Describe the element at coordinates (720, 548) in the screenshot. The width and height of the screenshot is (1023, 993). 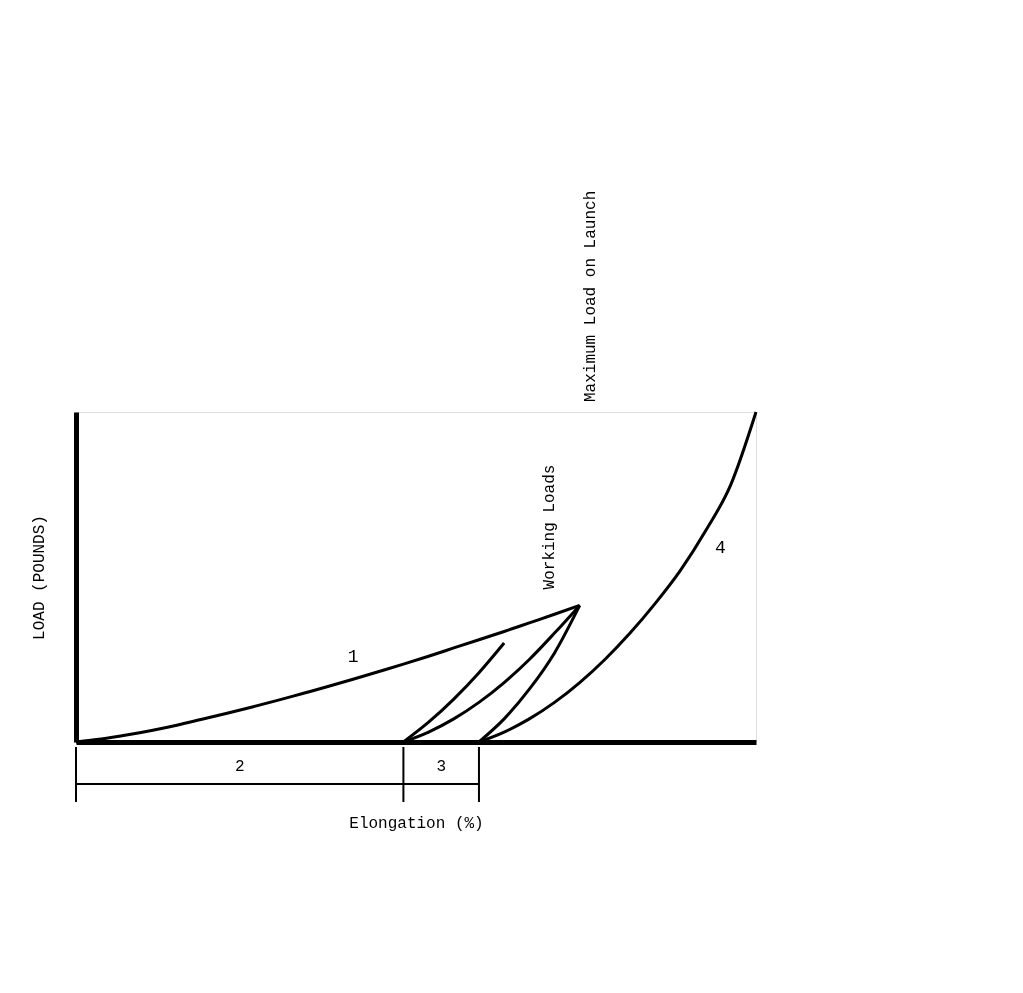
I see `series-label: 4` at that location.